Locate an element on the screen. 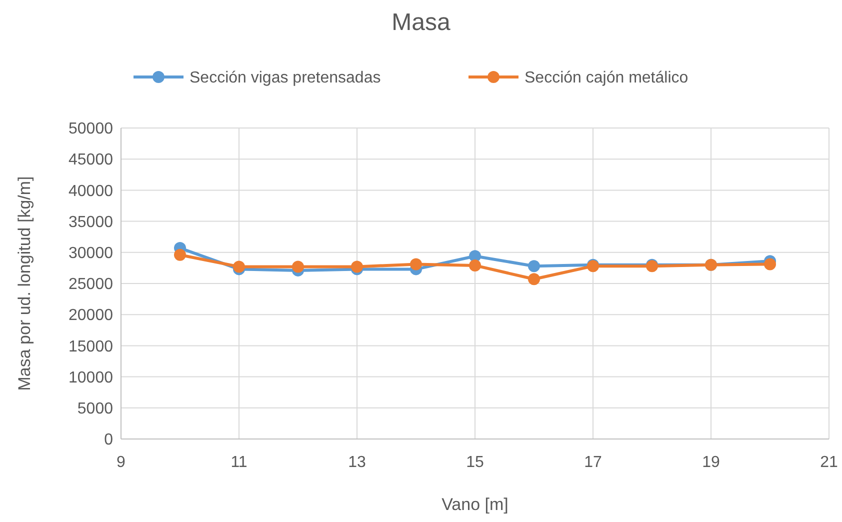 The width and height of the screenshot is (842, 522). x-tick-label: 19 is located at coordinates (711, 462).